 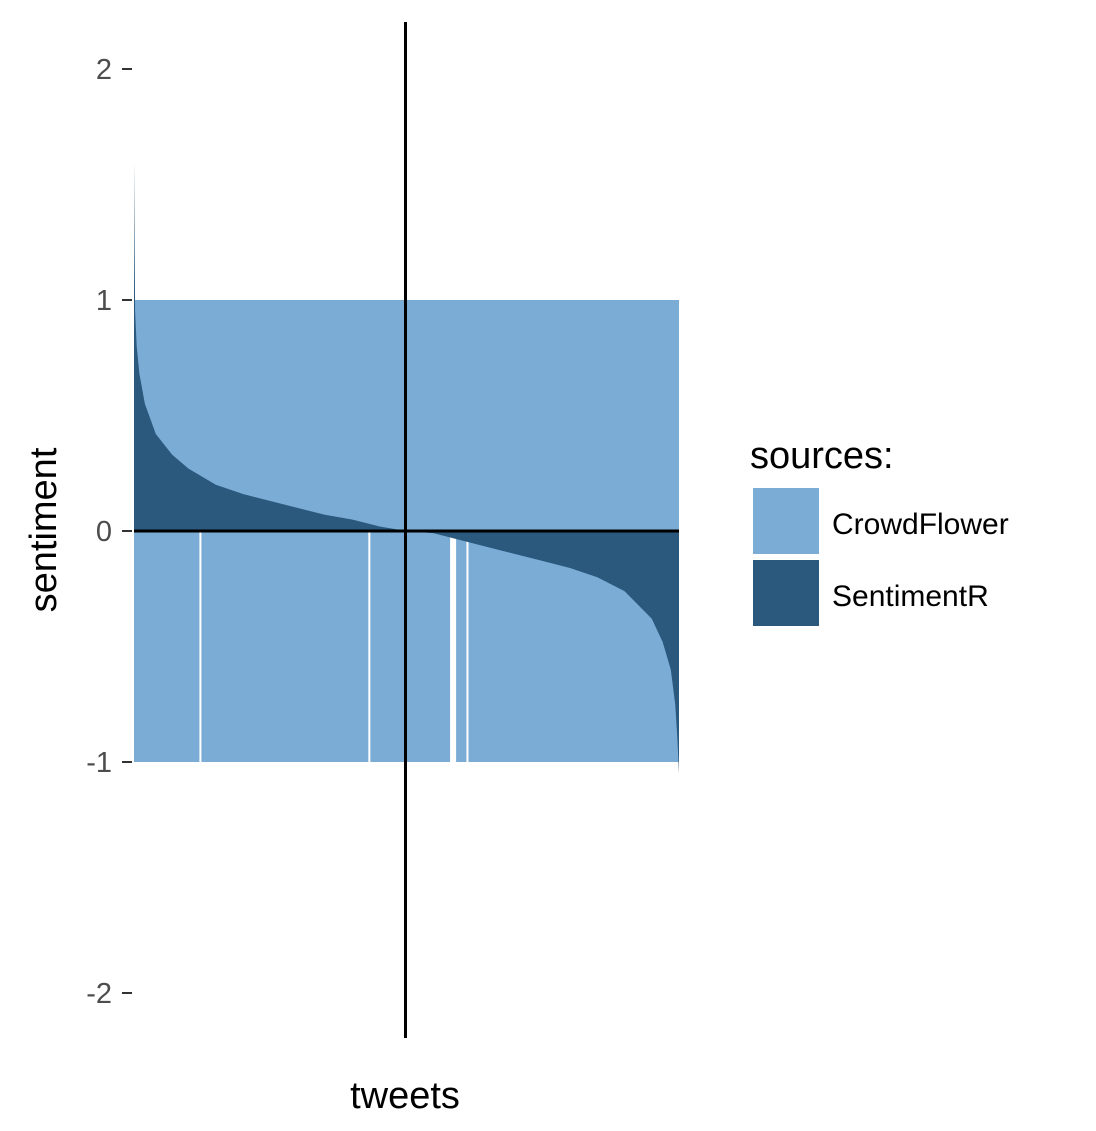 I want to click on legend-label-sentimentr: SentimentR, so click(x=910, y=596).